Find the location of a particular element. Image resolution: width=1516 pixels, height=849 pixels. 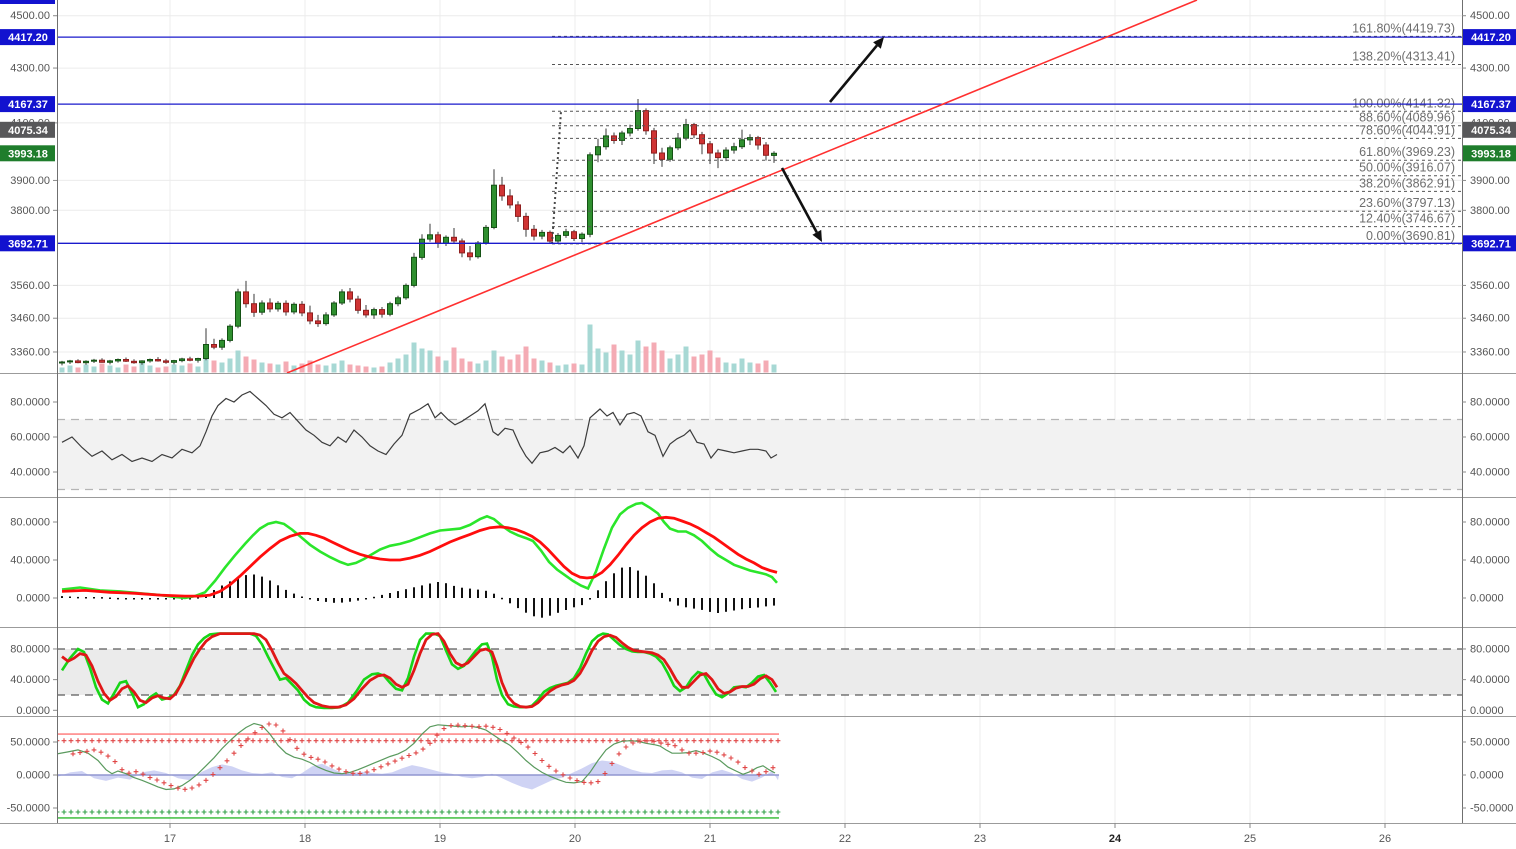

axis-tick-label: 60.0000 is located at coordinates (30, 438).